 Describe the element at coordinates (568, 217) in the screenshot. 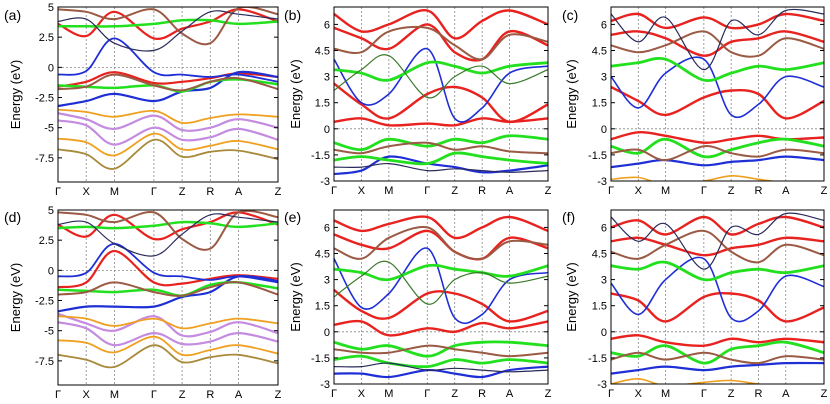

I see `panel-label: (f)` at that location.